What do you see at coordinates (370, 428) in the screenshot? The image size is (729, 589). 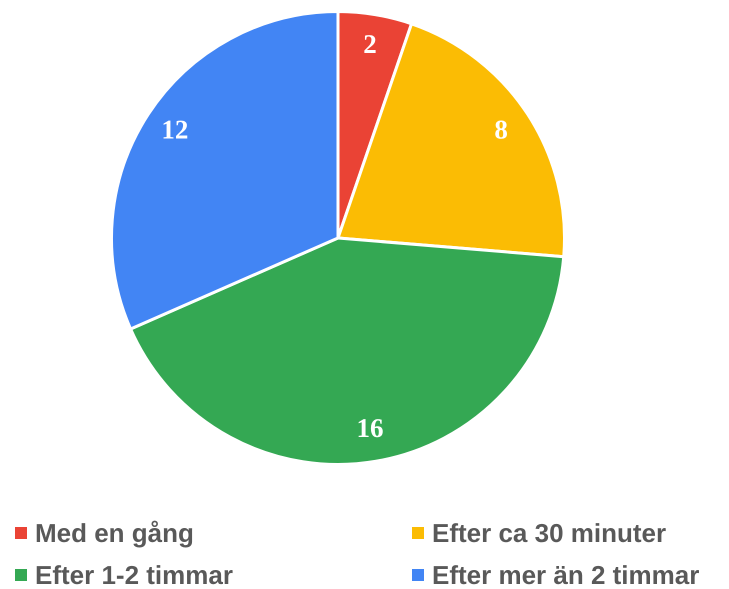 I see `data-label: 16` at bounding box center [370, 428].